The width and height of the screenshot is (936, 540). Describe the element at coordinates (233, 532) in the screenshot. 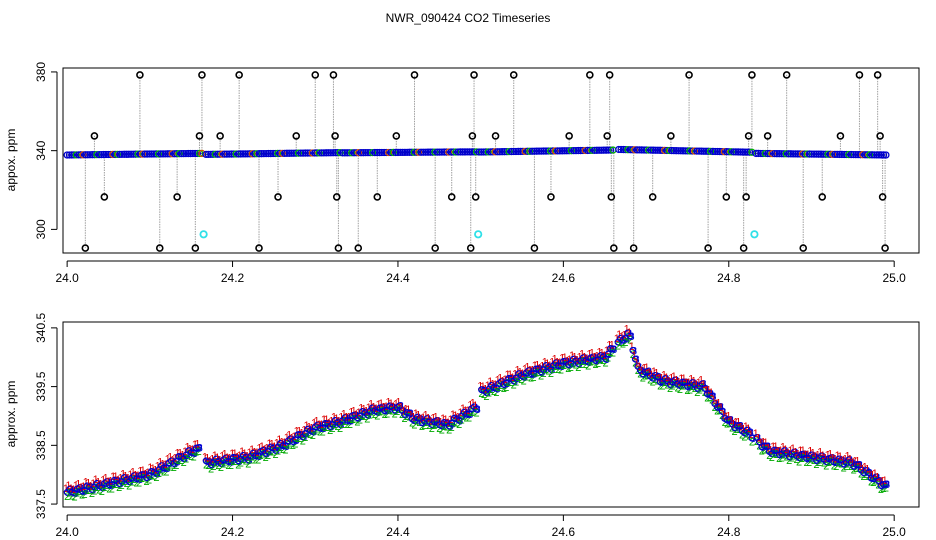

I see `bottom-x-tick-label: 24.2` at that location.